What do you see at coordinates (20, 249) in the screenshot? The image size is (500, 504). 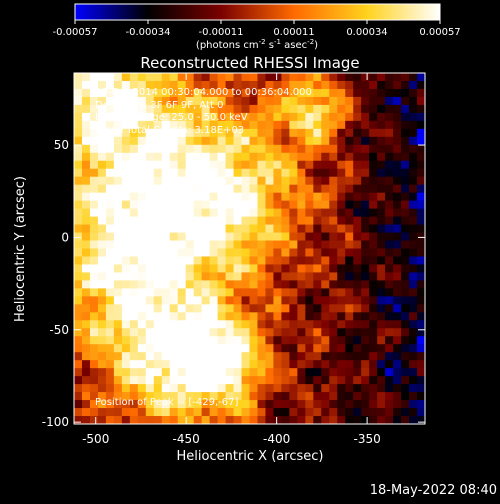 I see `y-axis-label: Heliocentric Y (arcsec)` at bounding box center [20, 249].